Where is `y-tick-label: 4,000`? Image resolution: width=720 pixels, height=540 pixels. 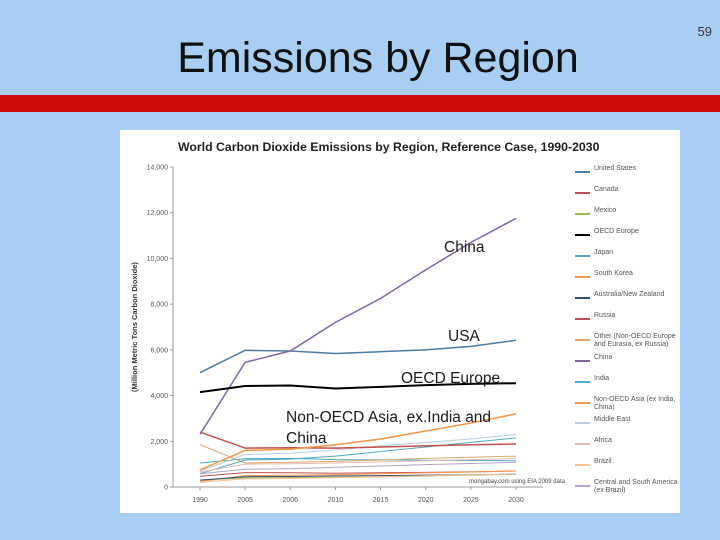 y-tick-label: 4,000 is located at coordinates (159, 396).